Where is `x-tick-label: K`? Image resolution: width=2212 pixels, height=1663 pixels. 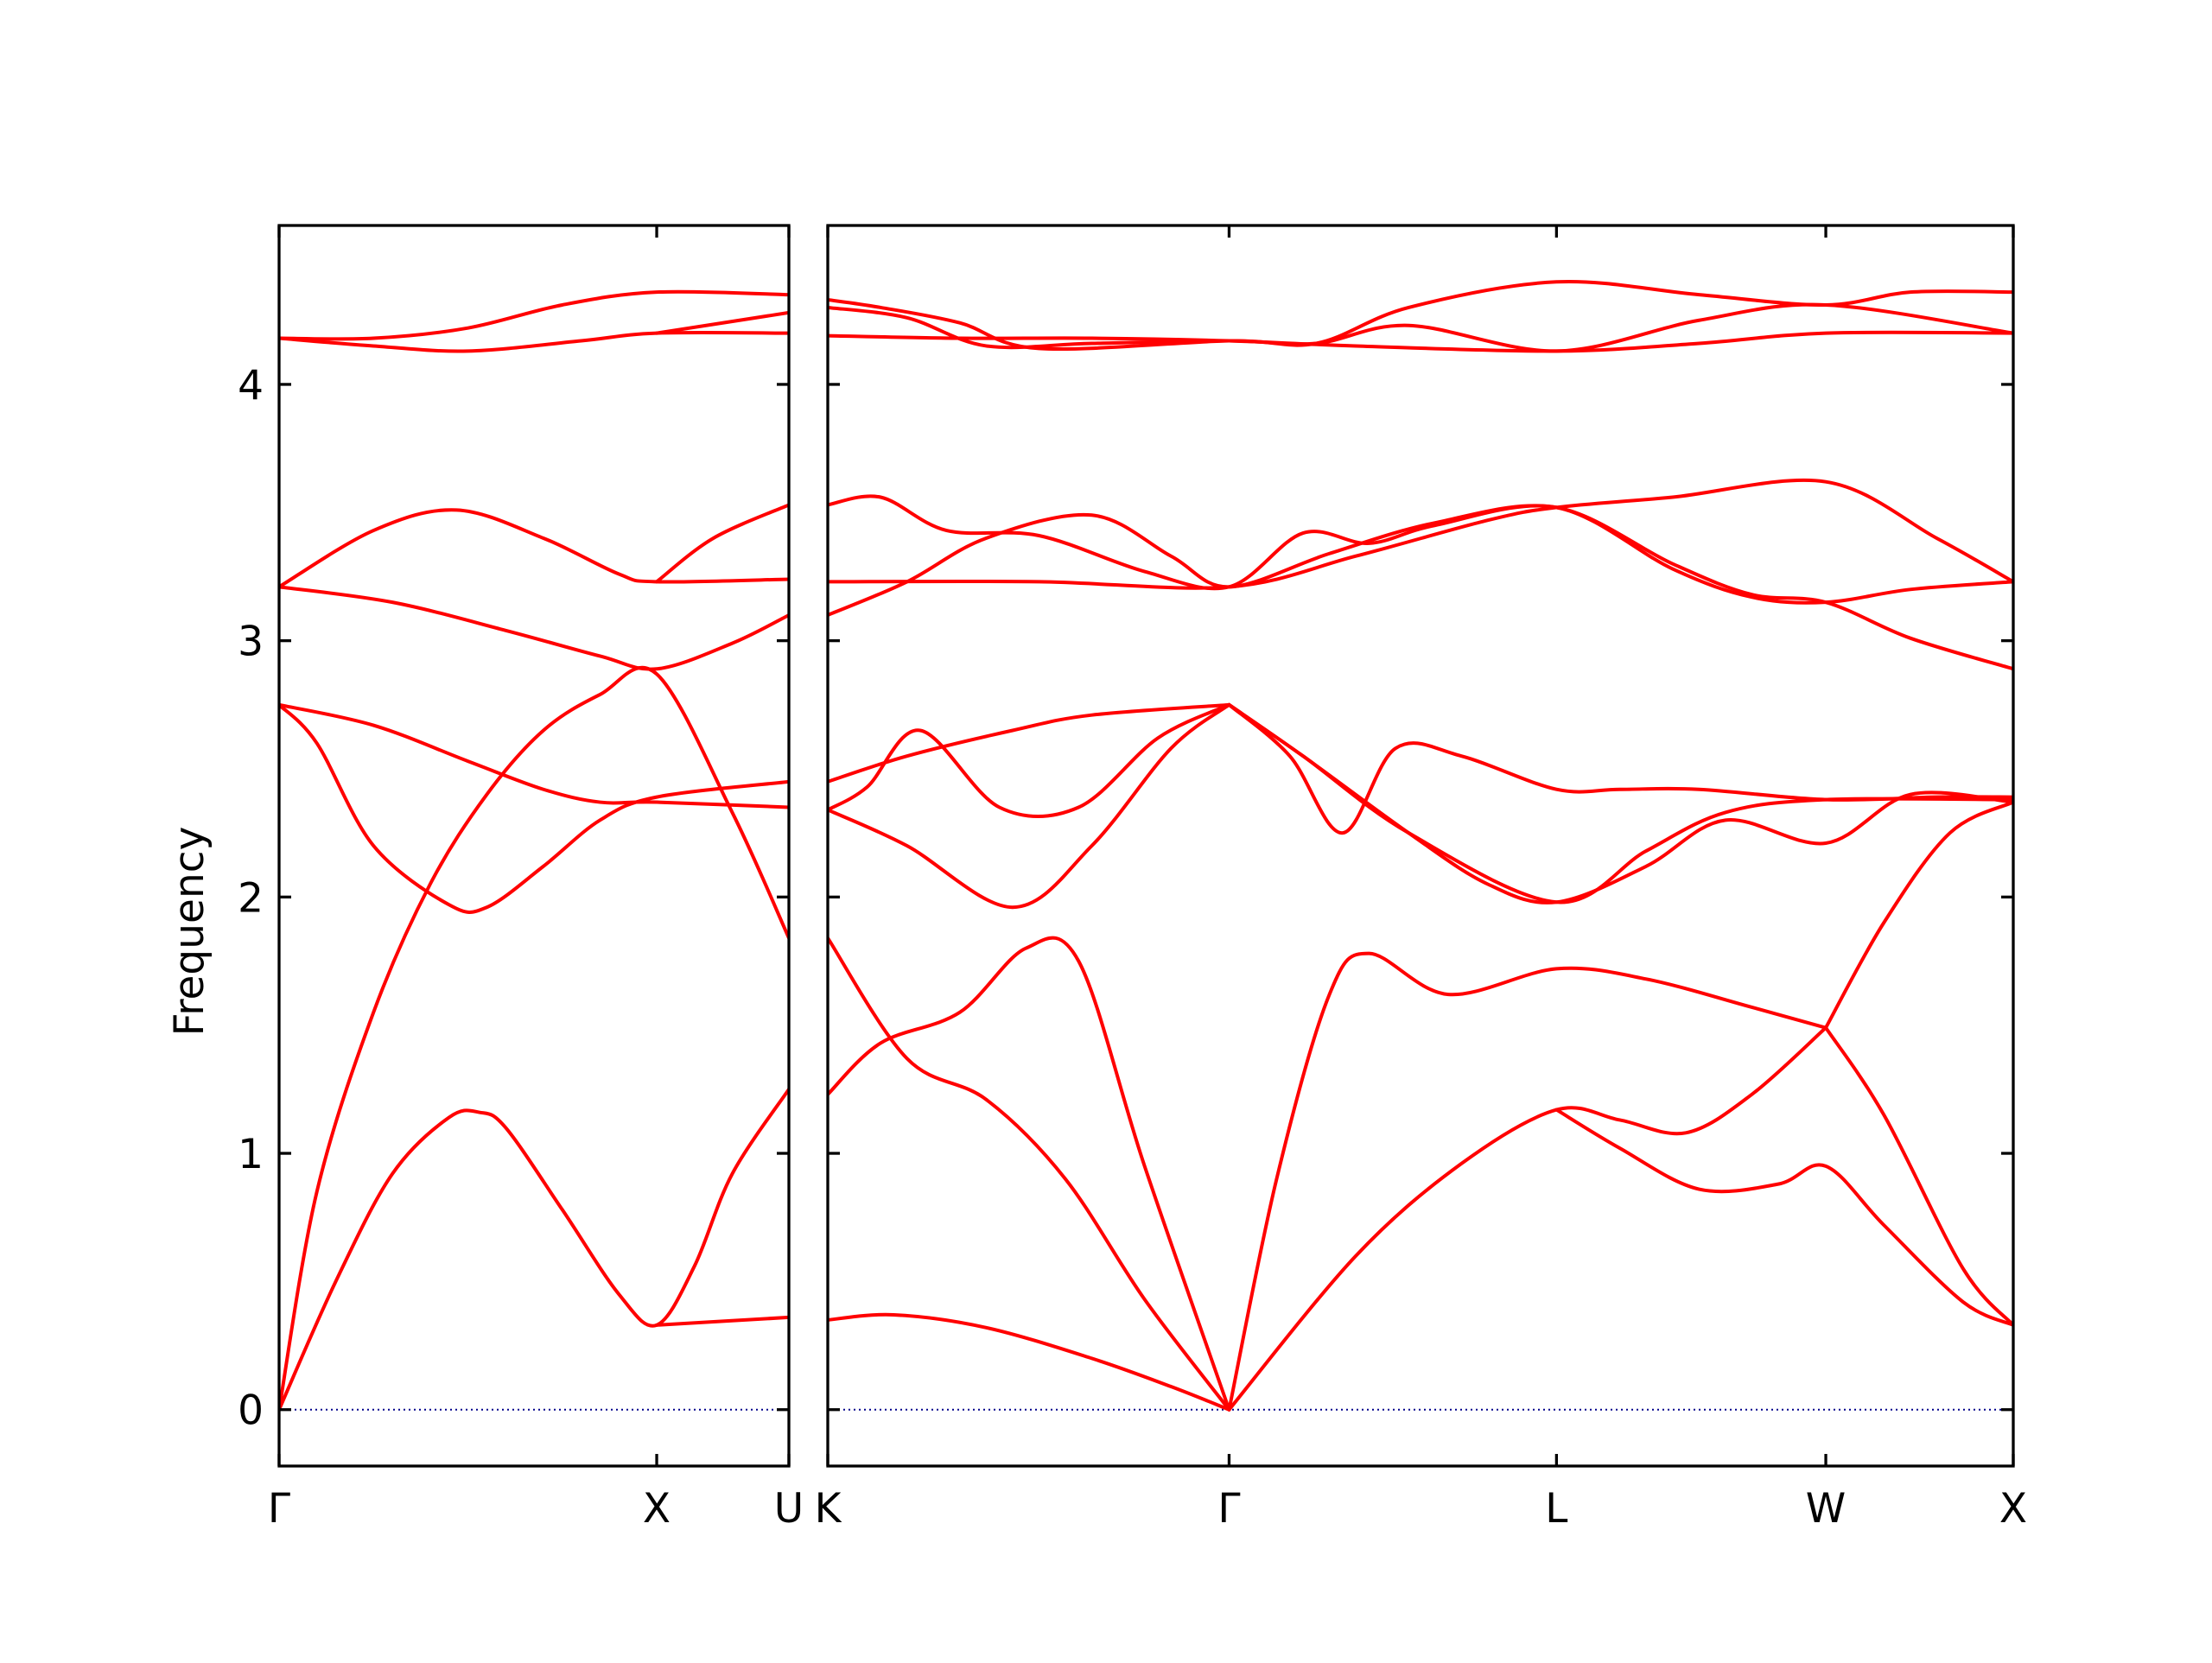
x-tick-label: K is located at coordinates (828, 1509).